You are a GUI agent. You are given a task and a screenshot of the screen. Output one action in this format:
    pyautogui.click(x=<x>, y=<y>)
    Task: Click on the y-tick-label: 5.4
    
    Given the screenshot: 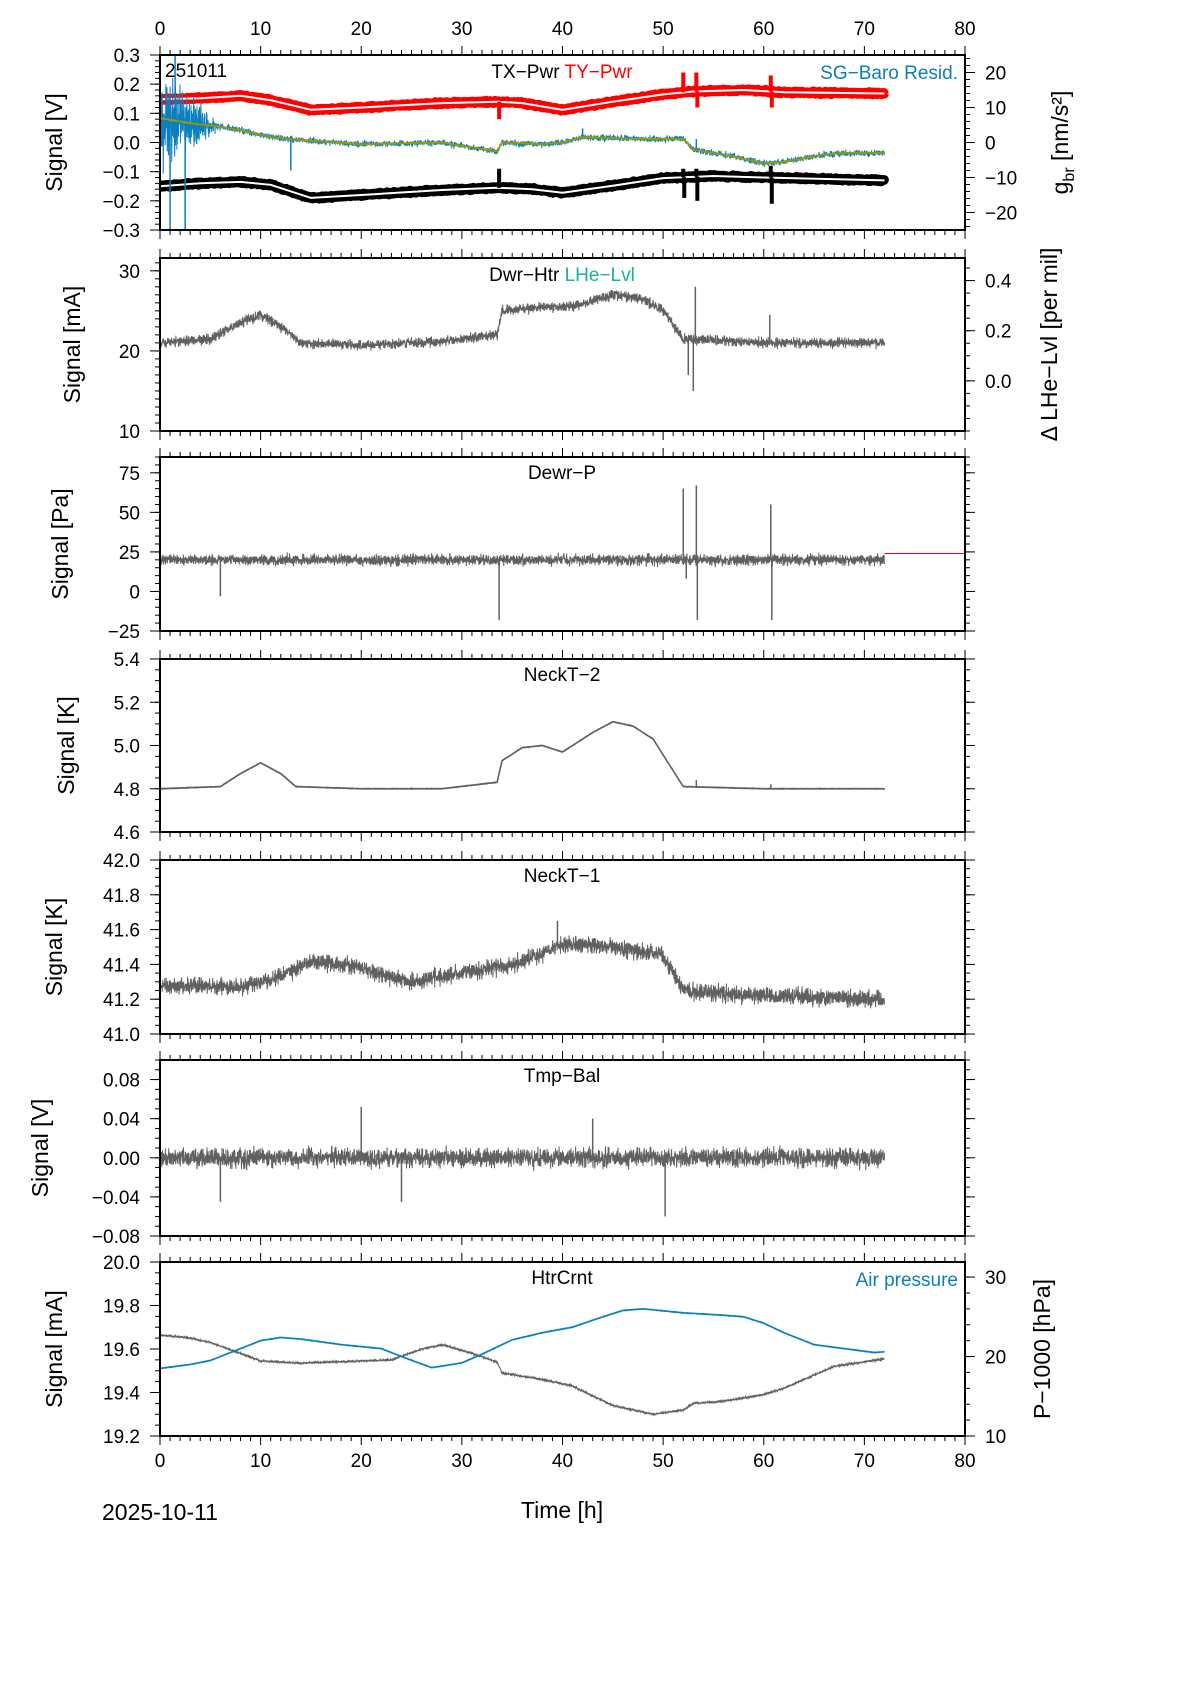 What is the action you would take?
    pyautogui.click(x=127, y=660)
    